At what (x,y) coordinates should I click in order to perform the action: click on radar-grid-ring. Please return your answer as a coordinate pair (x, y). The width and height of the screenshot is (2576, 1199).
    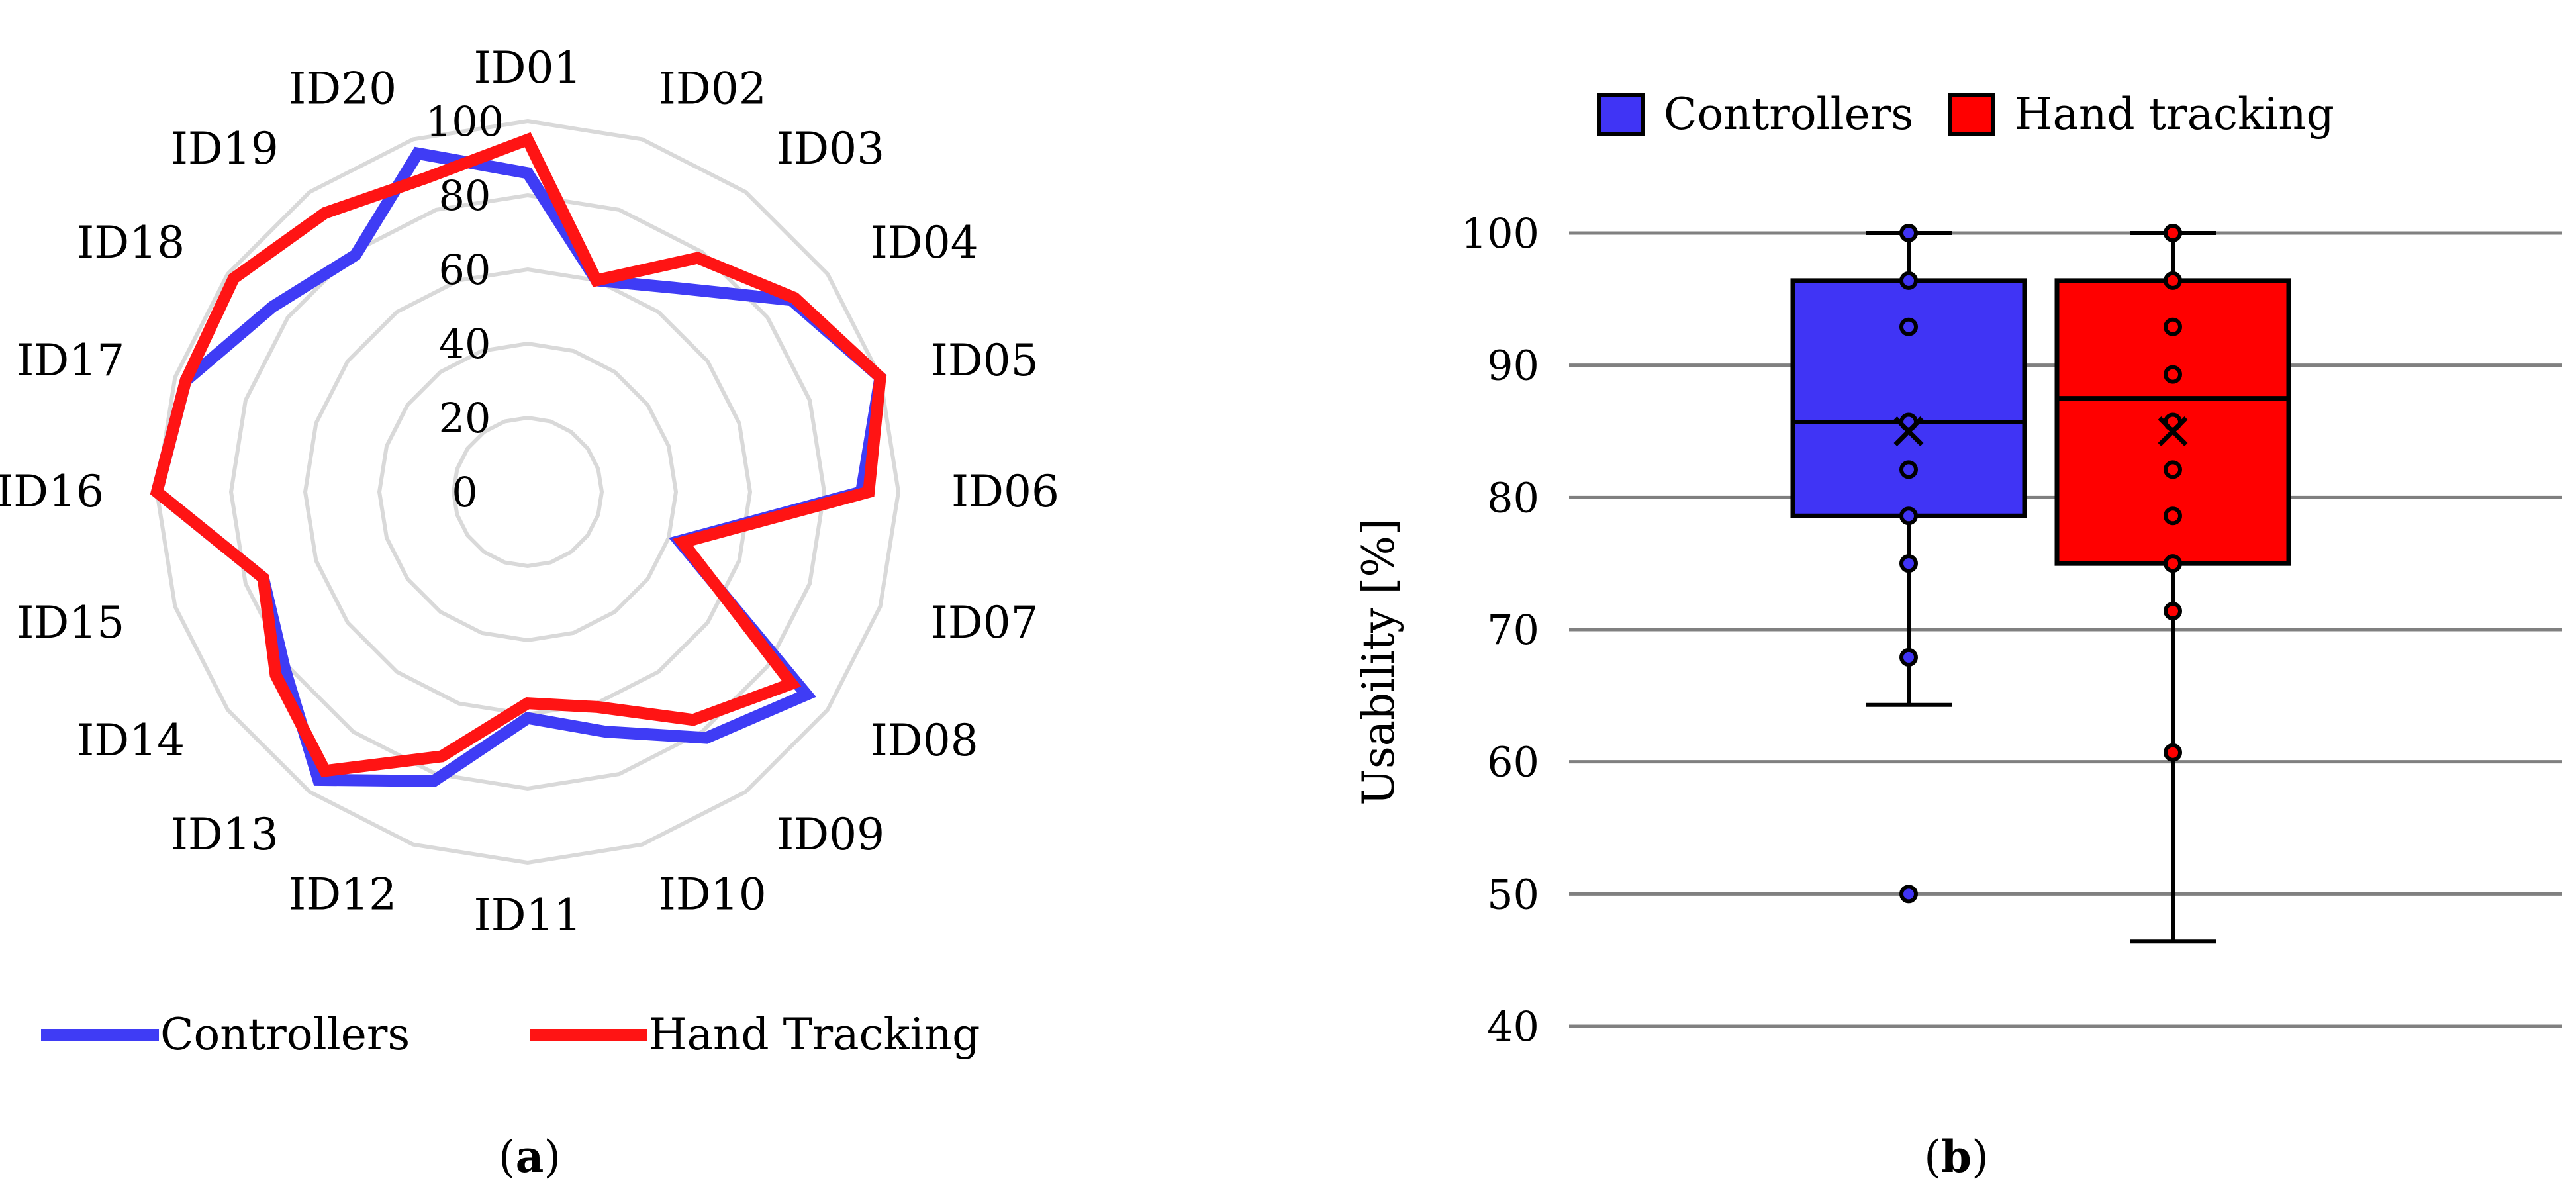
    Looking at the image, I should click on (527, 492).